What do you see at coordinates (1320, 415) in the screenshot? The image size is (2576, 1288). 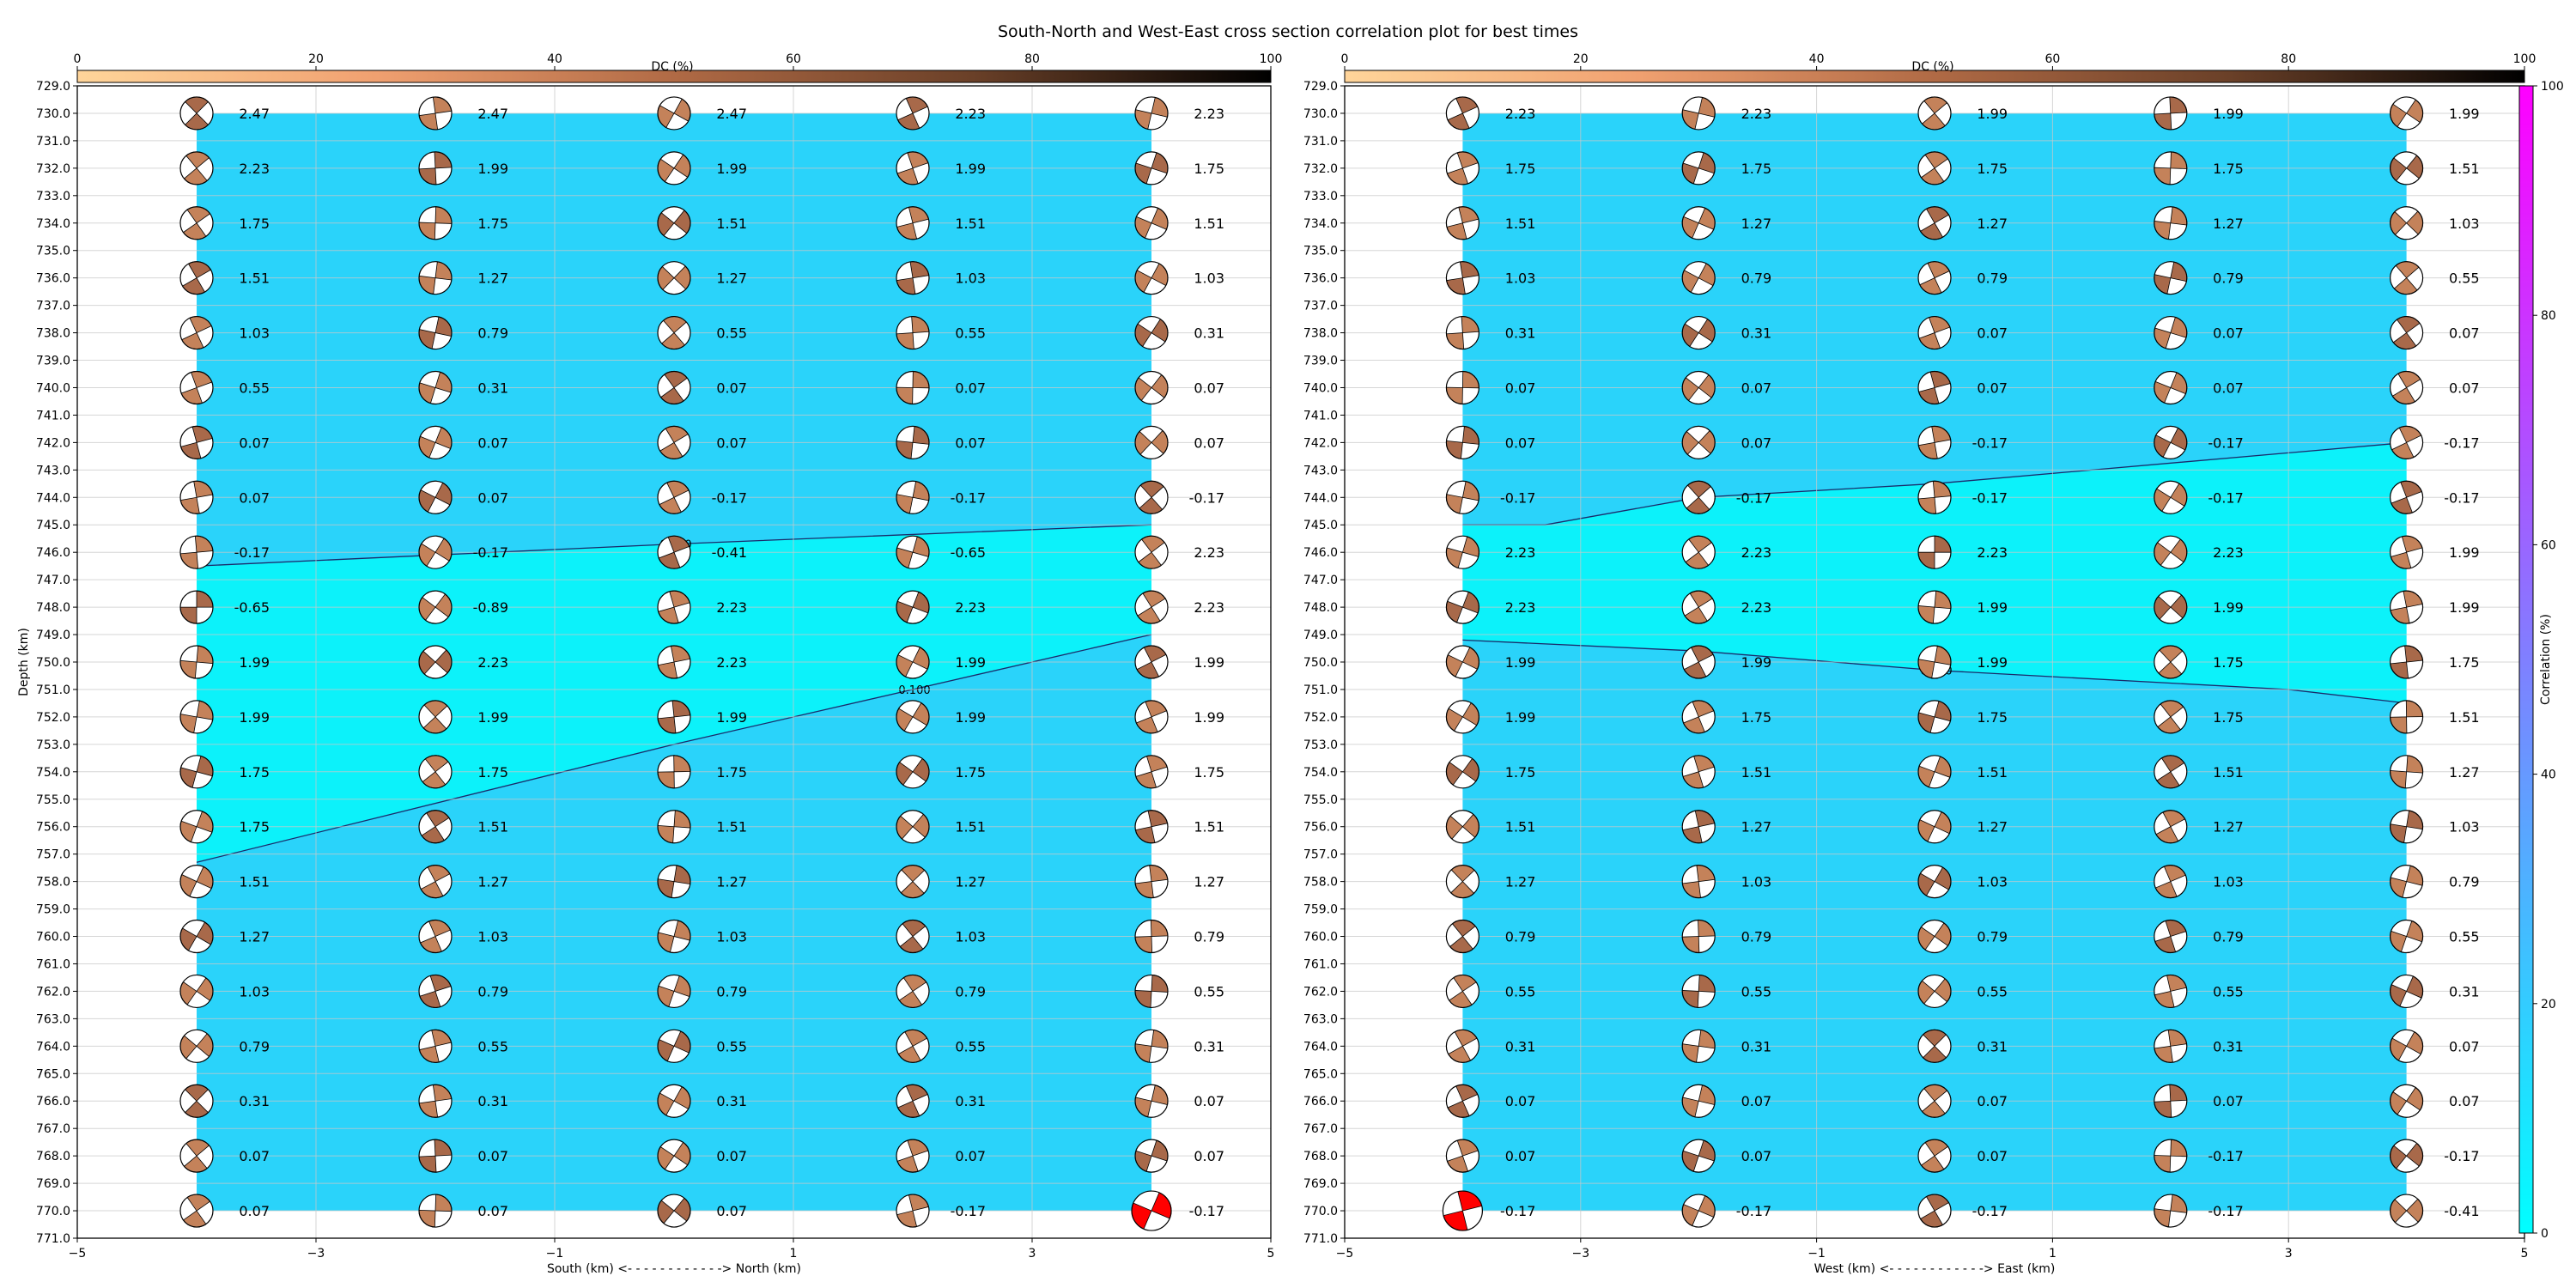 I see `y-tick-label: 741.0` at bounding box center [1320, 415].